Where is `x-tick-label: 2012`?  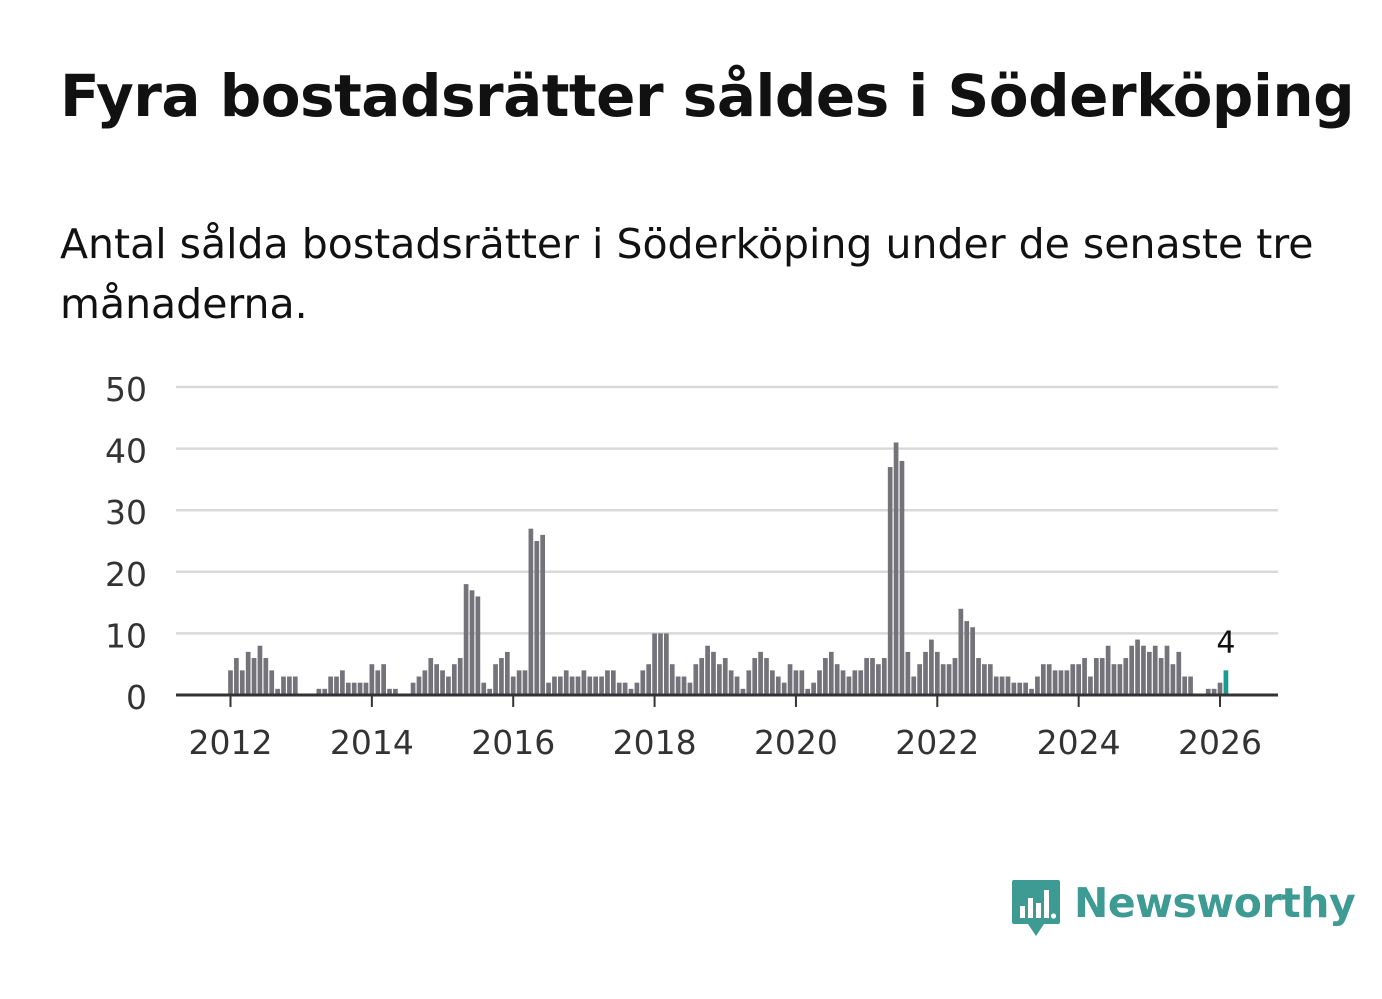 x-tick-label: 2012 is located at coordinates (231, 742).